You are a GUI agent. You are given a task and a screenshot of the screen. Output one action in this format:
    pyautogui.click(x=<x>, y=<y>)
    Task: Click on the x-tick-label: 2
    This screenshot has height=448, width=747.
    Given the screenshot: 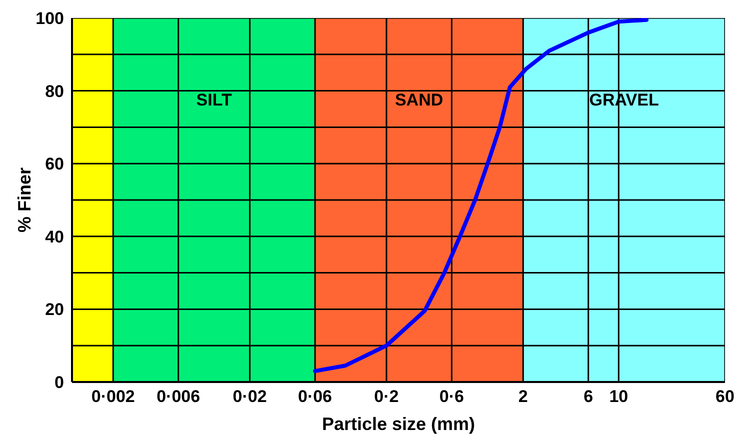 What is the action you would take?
    pyautogui.click(x=523, y=396)
    